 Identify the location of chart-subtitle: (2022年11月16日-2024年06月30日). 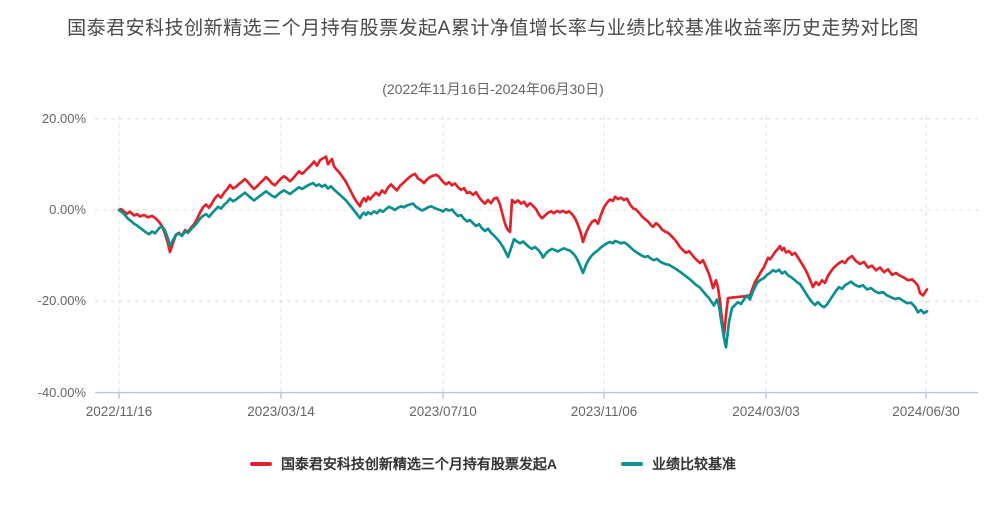
(493, 89).